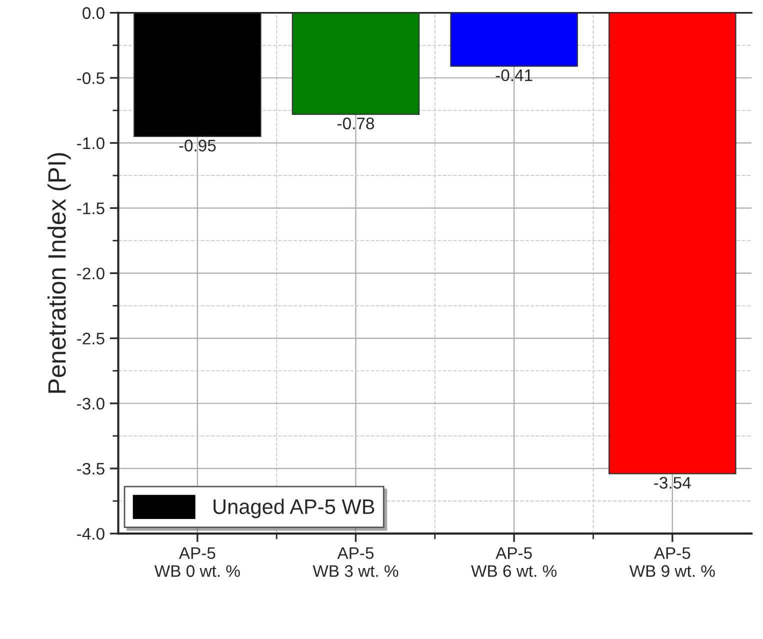 The width and height of the screenshot is (763, 639). Describe the element at coordinates (355, 124) in the screenshot. I see `data-label: -0.78` at that location.